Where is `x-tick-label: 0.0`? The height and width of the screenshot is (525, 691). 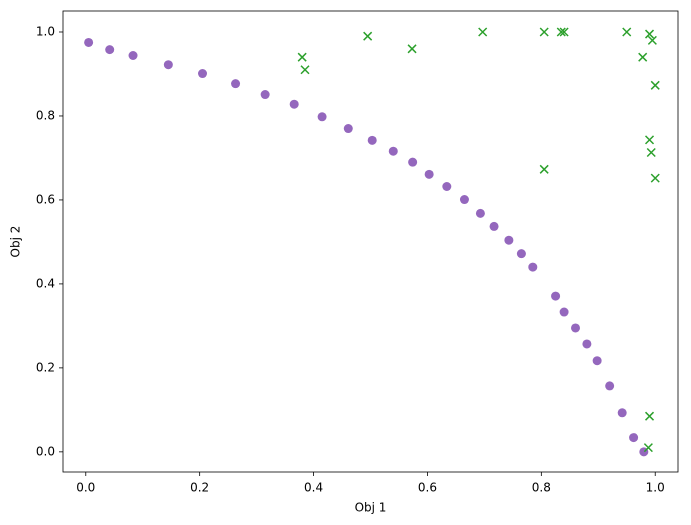
x-tick-label: 0.0 is located at coordinates (85, 488).